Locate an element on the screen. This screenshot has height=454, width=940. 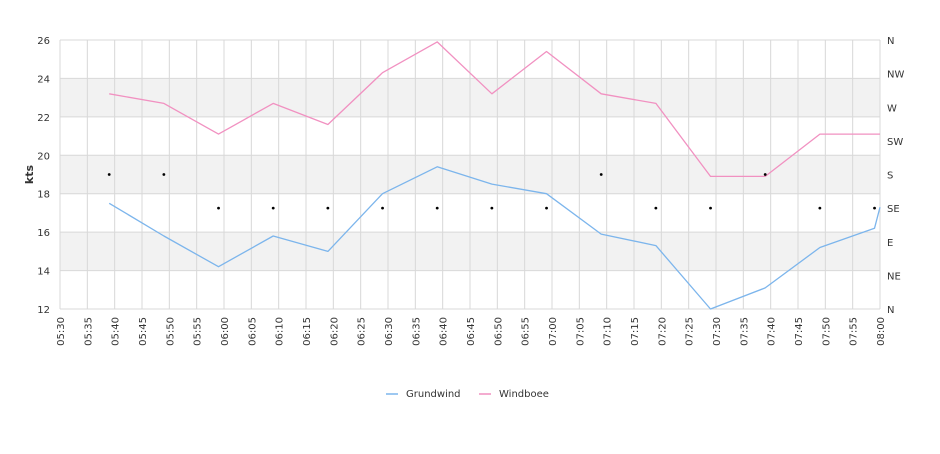
x-tick-label: 06:00 is located at coordinates (225, 331).